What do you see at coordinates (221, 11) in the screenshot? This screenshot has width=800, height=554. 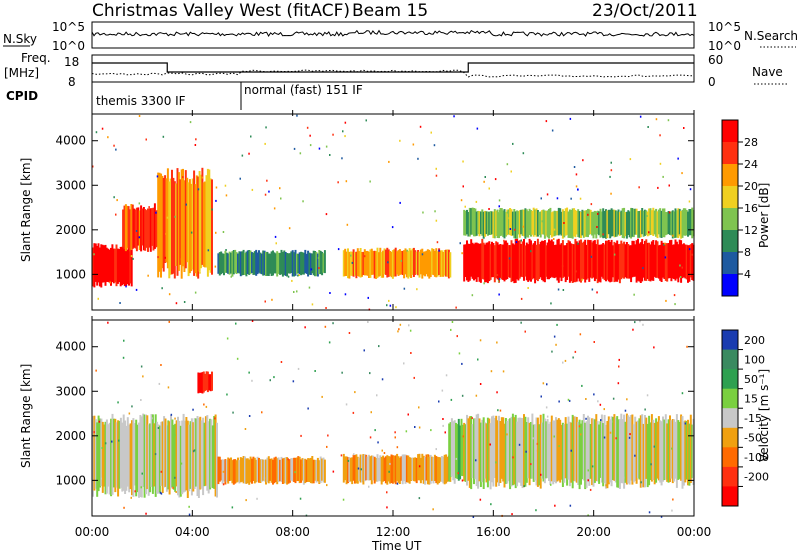 I see `plot-title: Christmas Valley West (fitACF)` at bounding box center [221, 11].